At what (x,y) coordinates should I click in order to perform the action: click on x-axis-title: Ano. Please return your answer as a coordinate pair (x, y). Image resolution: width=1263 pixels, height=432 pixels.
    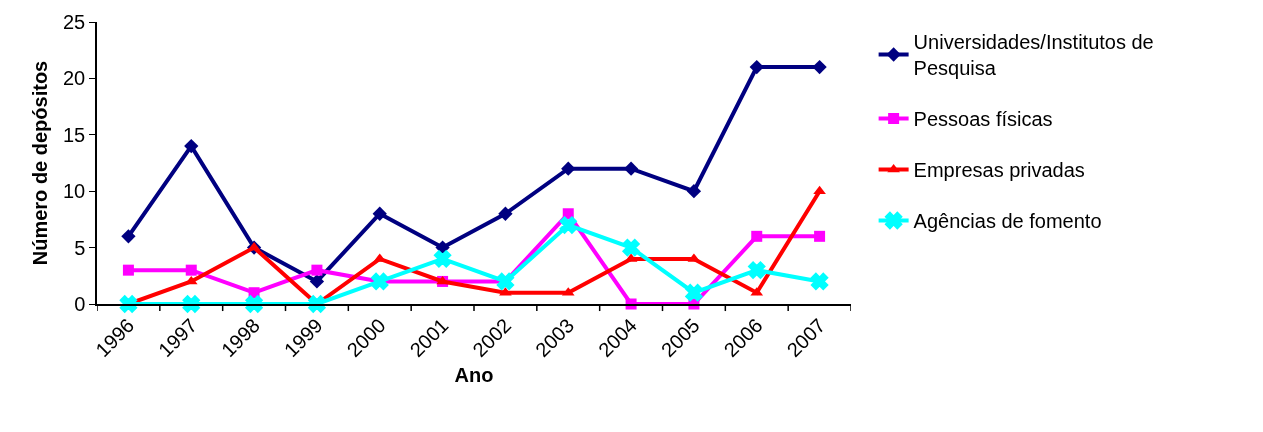
    Looking at the image, I should click on (474, 375).